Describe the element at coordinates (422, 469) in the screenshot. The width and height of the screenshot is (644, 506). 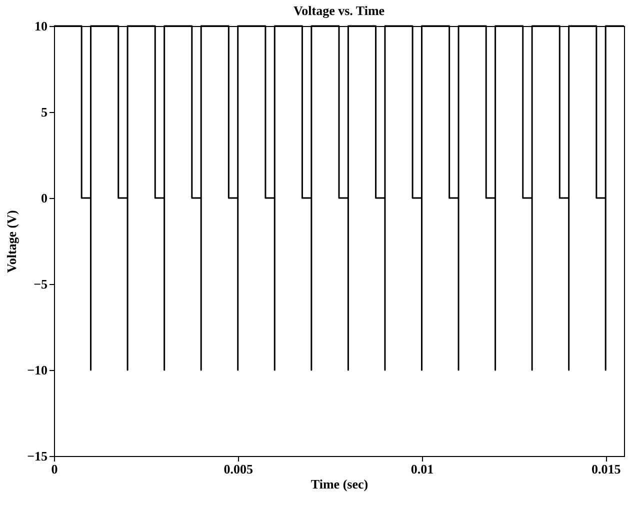
I see `x-tick-label: 0.01` at that location.